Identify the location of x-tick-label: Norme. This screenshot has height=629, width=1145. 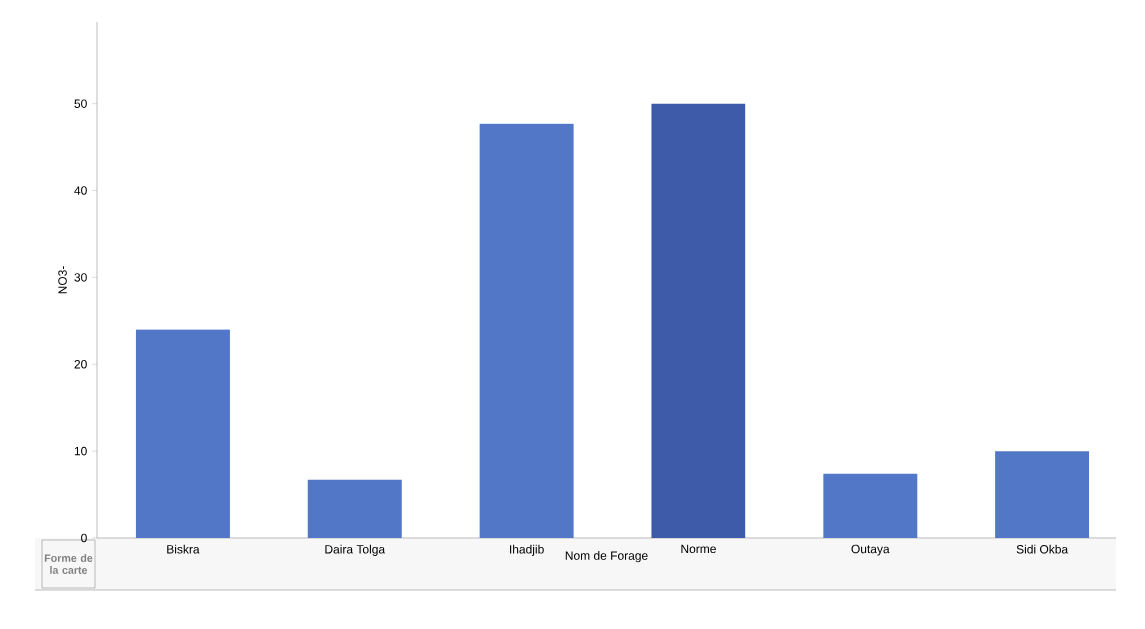
(698, 549).